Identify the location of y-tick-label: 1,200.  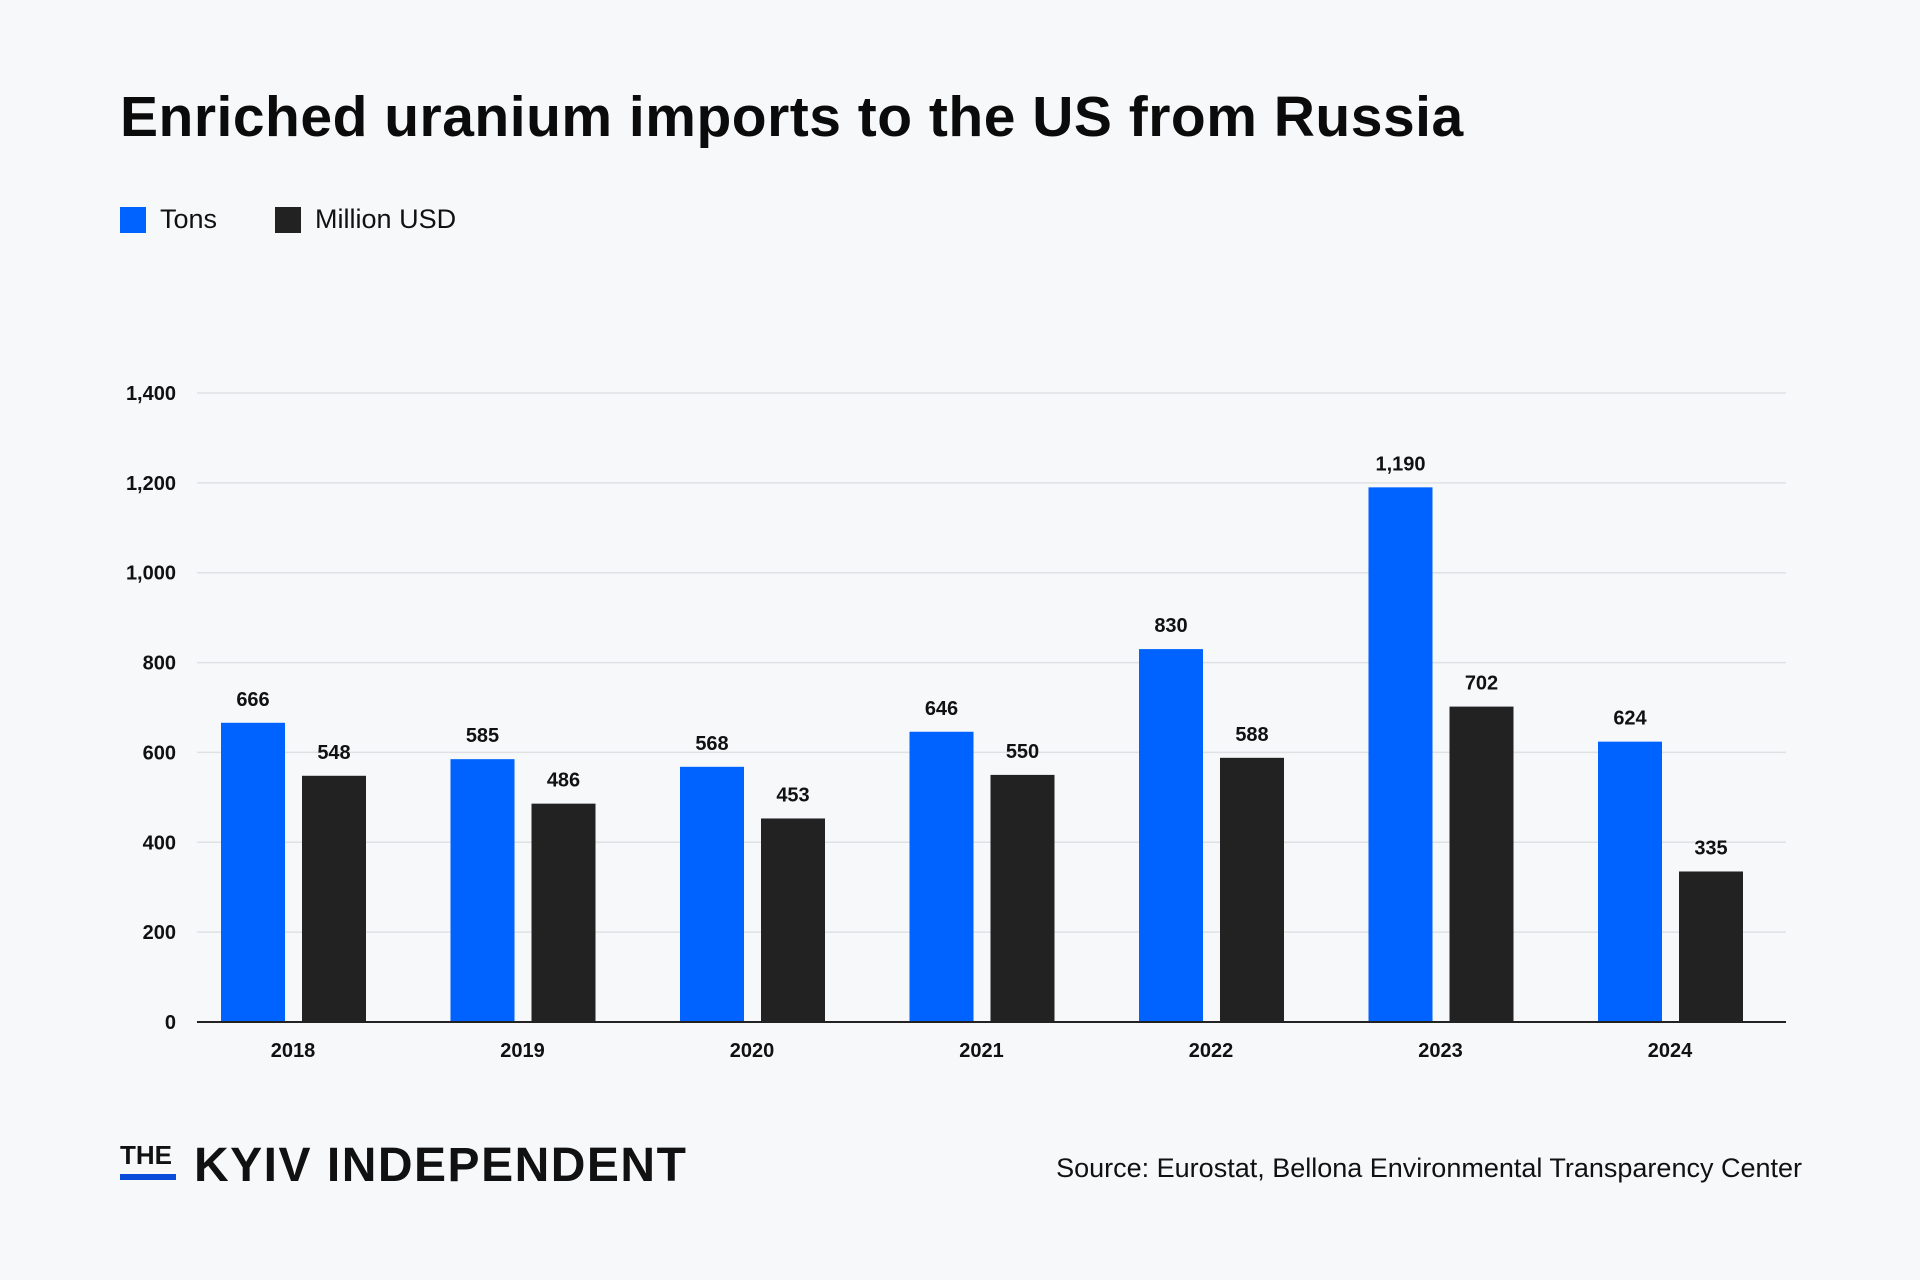
(151, 484).